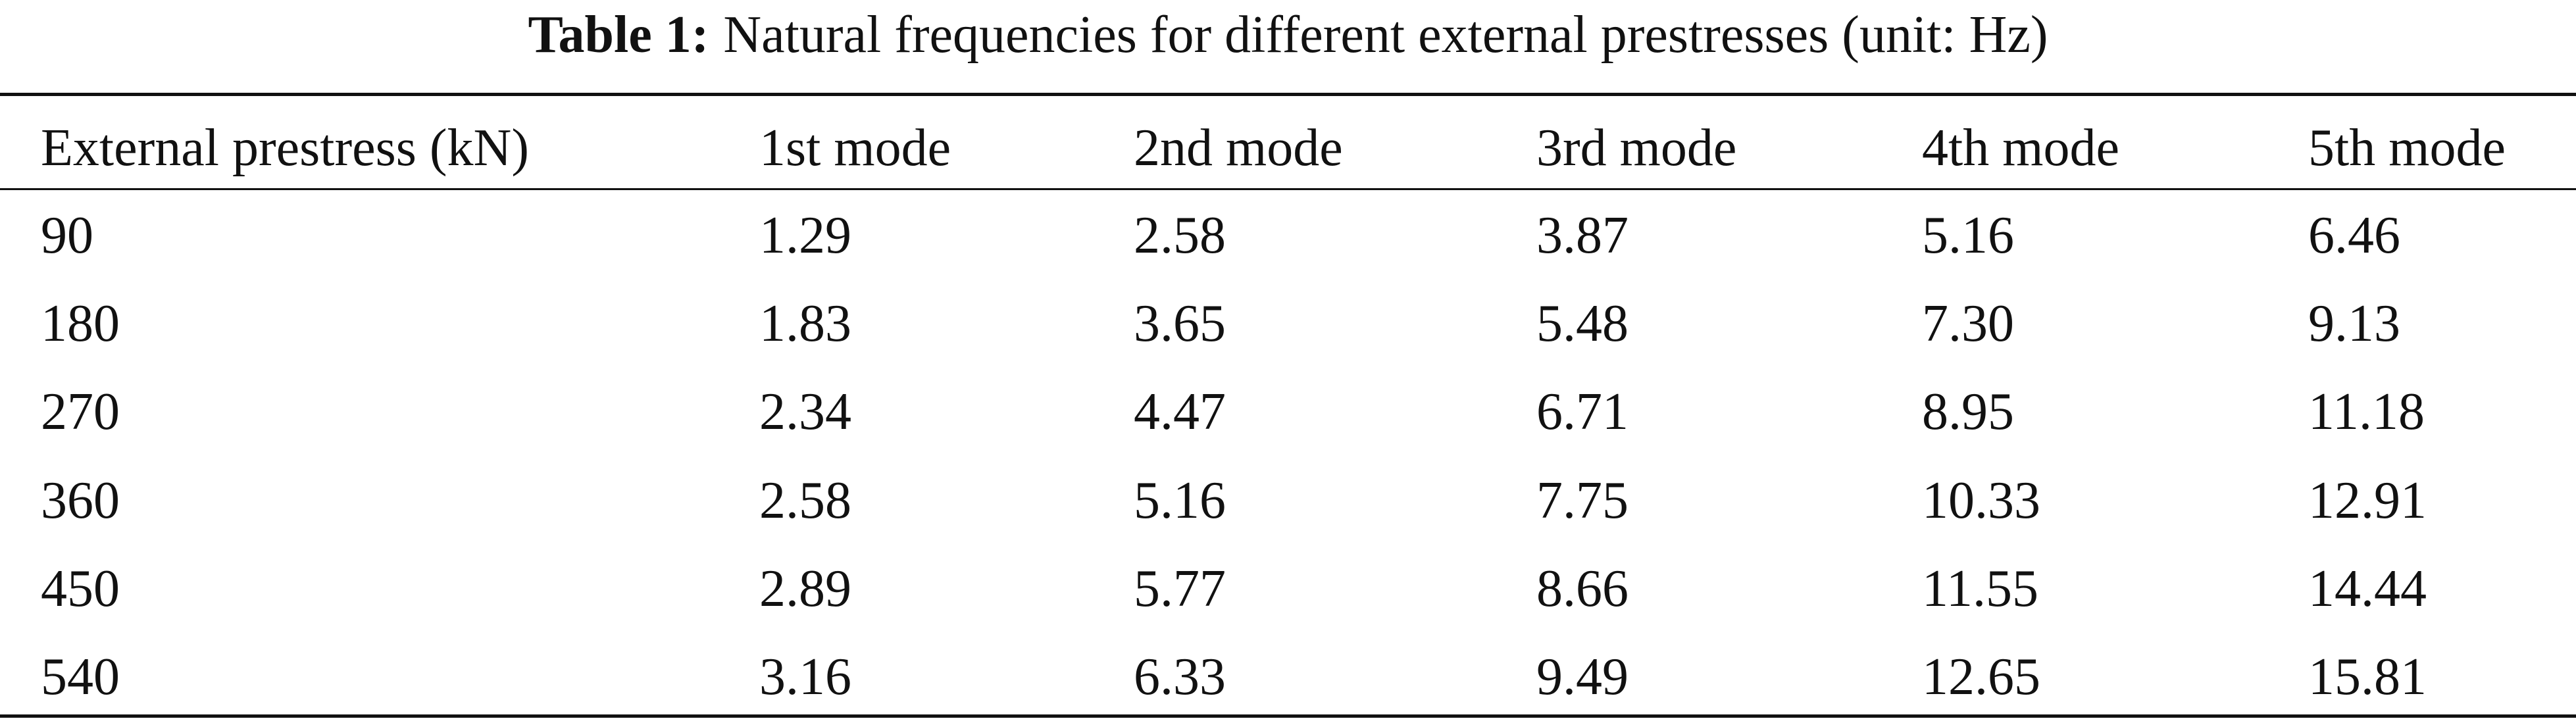  I want to click on table-cell: 7.30, so click(1968, 324).